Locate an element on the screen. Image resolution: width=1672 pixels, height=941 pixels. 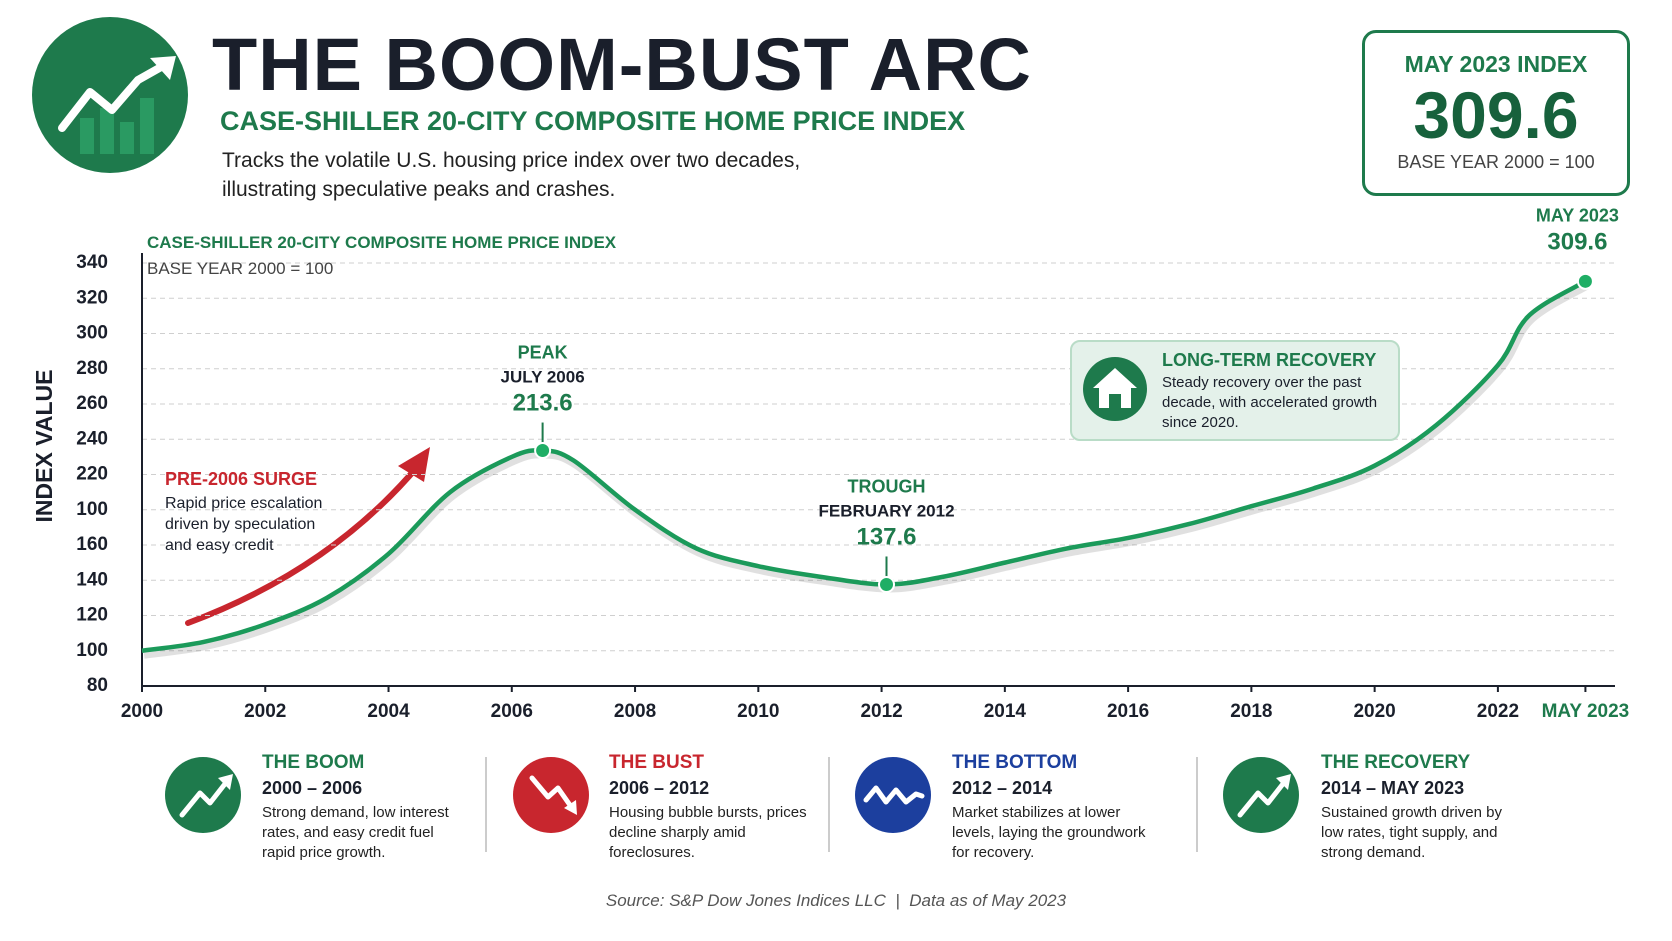
y-tick-label: 140 is located at coordinates (92, 579).